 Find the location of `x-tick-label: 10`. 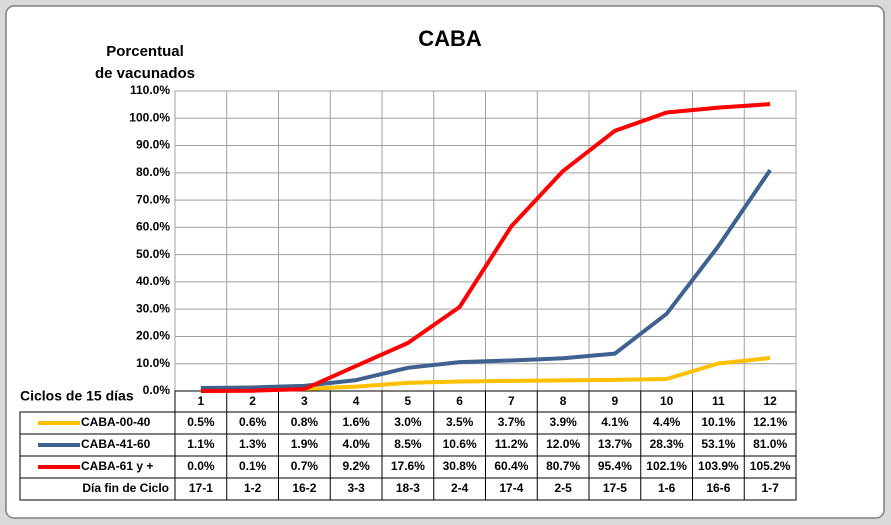

x-tick-label: 10 is located at coordinates (667, 401).